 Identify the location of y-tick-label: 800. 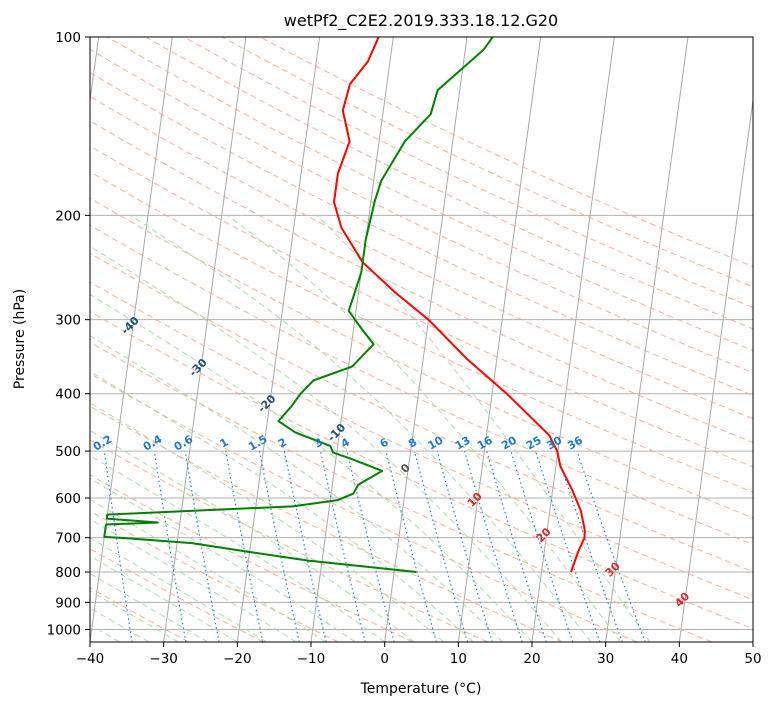
(68, 573).